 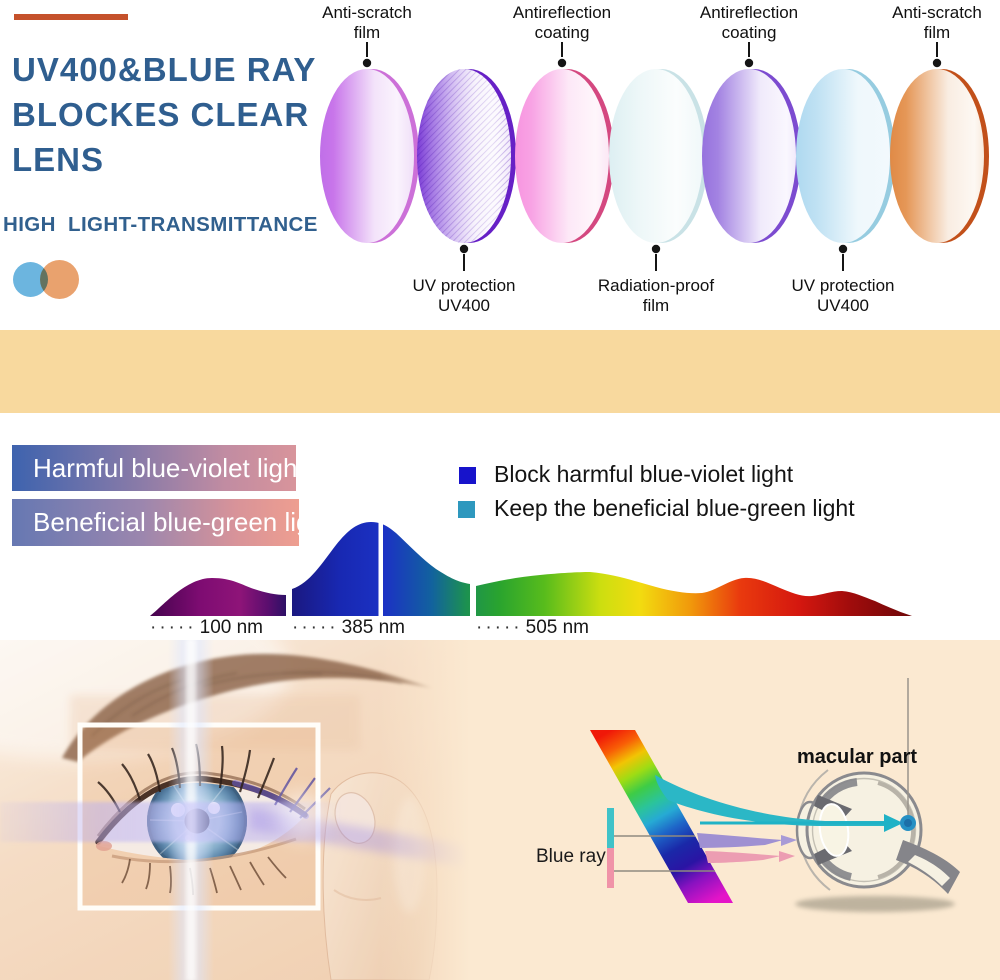 I want to click on rainbow-lens-band, so click(x=661, y=816).